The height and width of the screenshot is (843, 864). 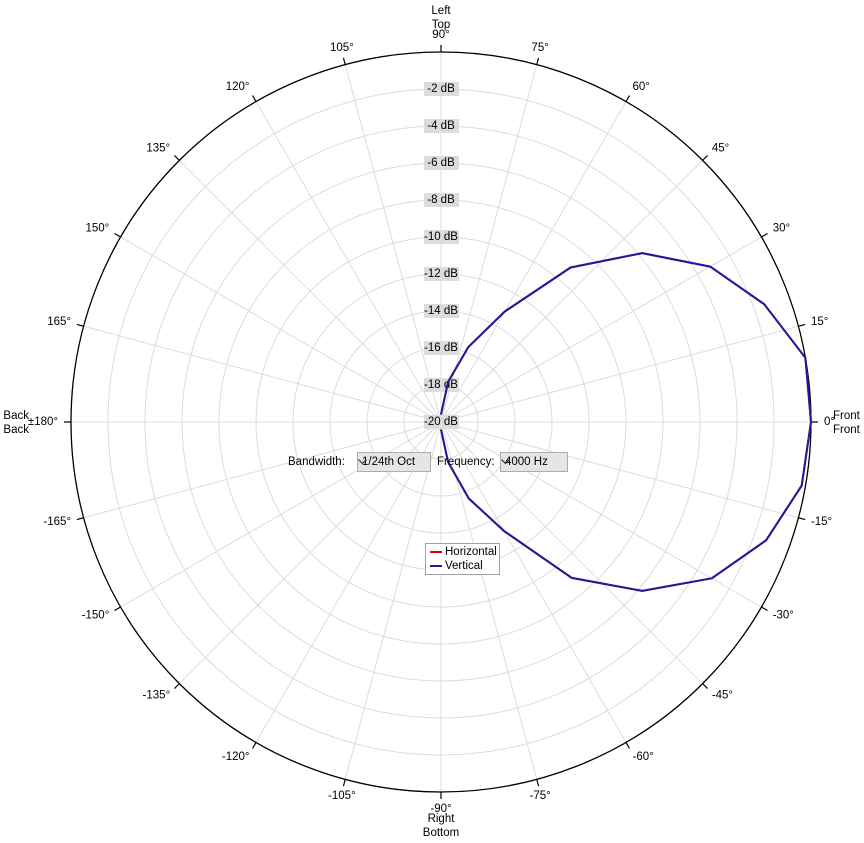 I want to click on r-label: -4 dB, so click(x=441, y=126).